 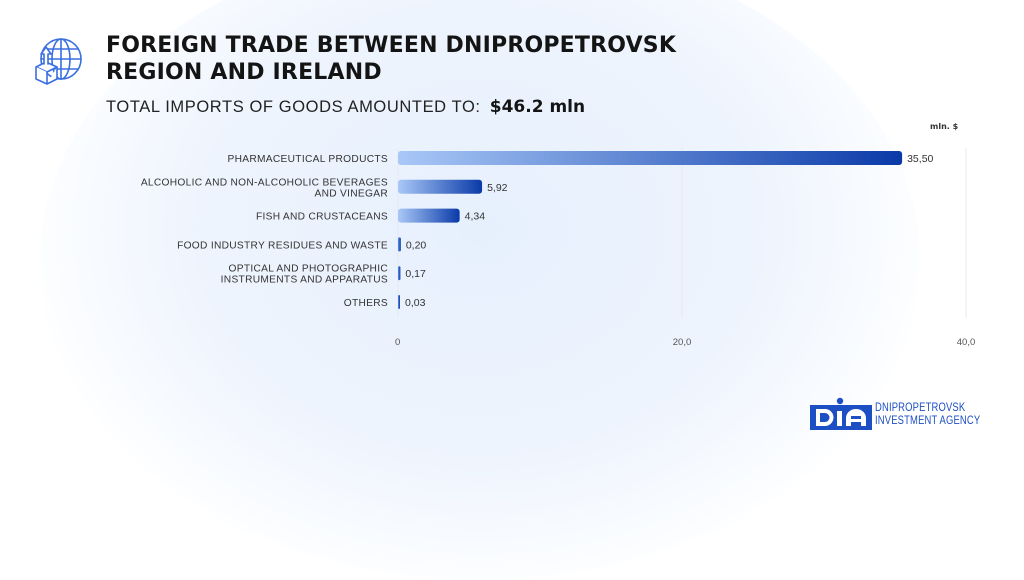 I want to click on subtitle-label: TOTAL IMPORTS OF GOODS AMOUNTED TO:, so click(x=293, y=107).